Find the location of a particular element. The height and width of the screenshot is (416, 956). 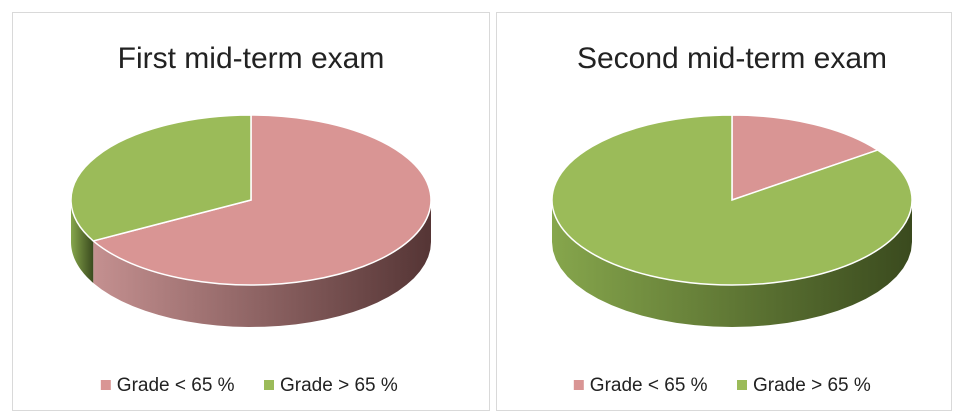

chart-title: First mid-term exam is located at coordinates (251, 58).